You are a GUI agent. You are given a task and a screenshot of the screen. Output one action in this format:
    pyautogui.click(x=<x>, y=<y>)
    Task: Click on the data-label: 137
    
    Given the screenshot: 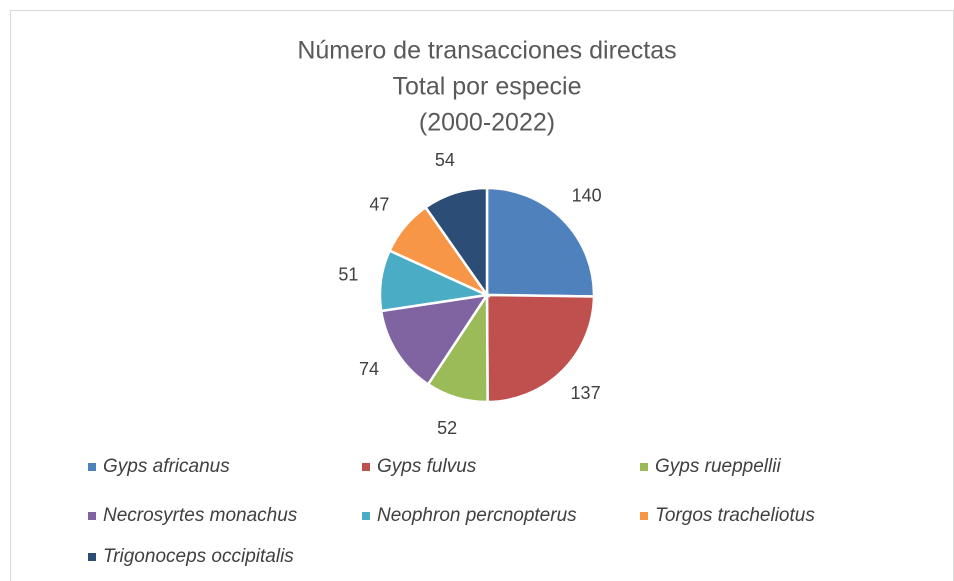 What is the action you would take?
    pyautogui.click(x=586, y=393)
    